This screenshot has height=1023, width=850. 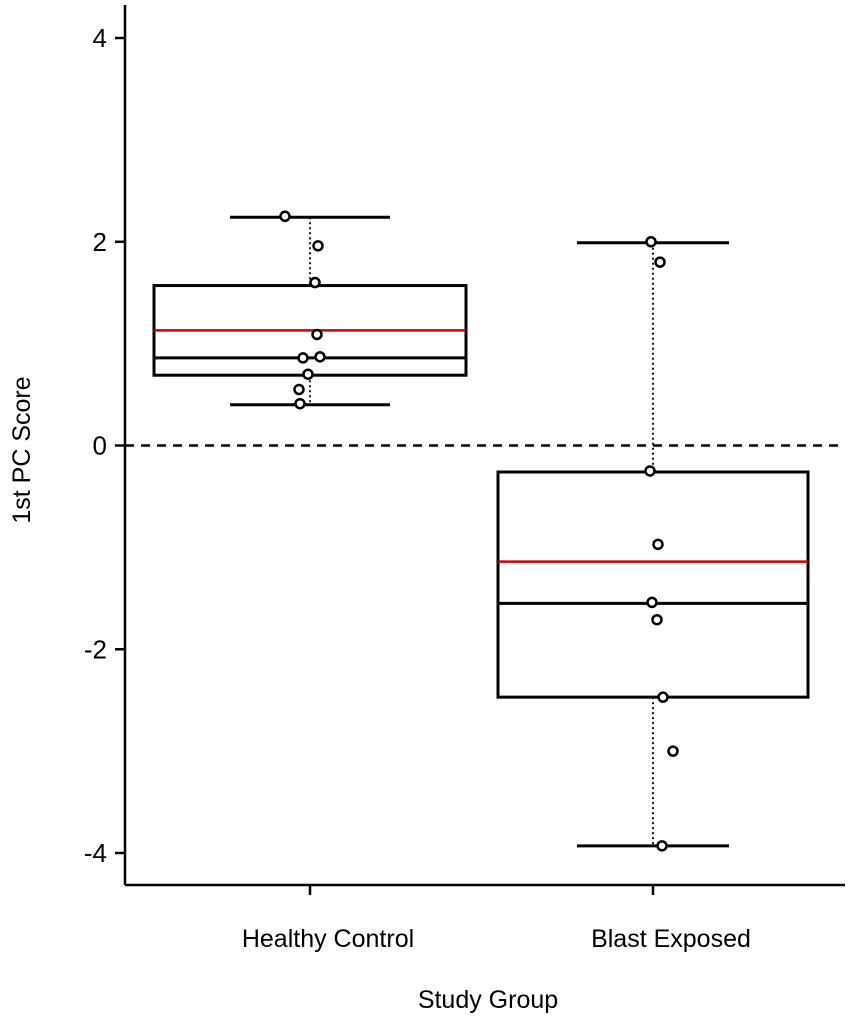 What do you see at coordinates (496, 919) in the screenshot?
I see `x-ticks: Healthy Control Blast Exposed` at bounding box center [496, 919].